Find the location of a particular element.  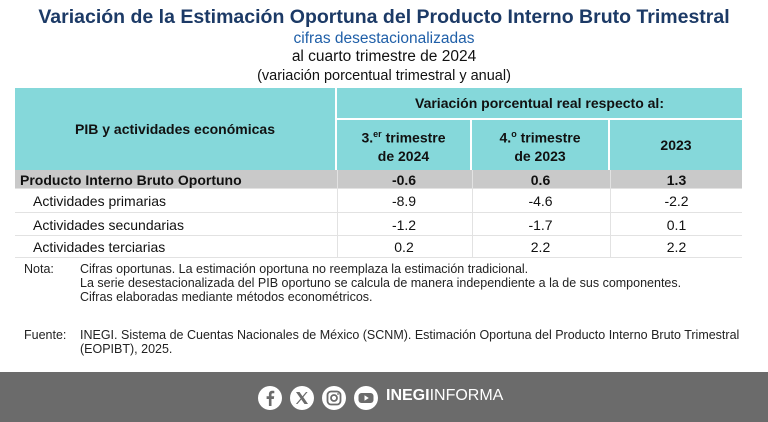

instagram-icon is located at coordinates (334, 398).